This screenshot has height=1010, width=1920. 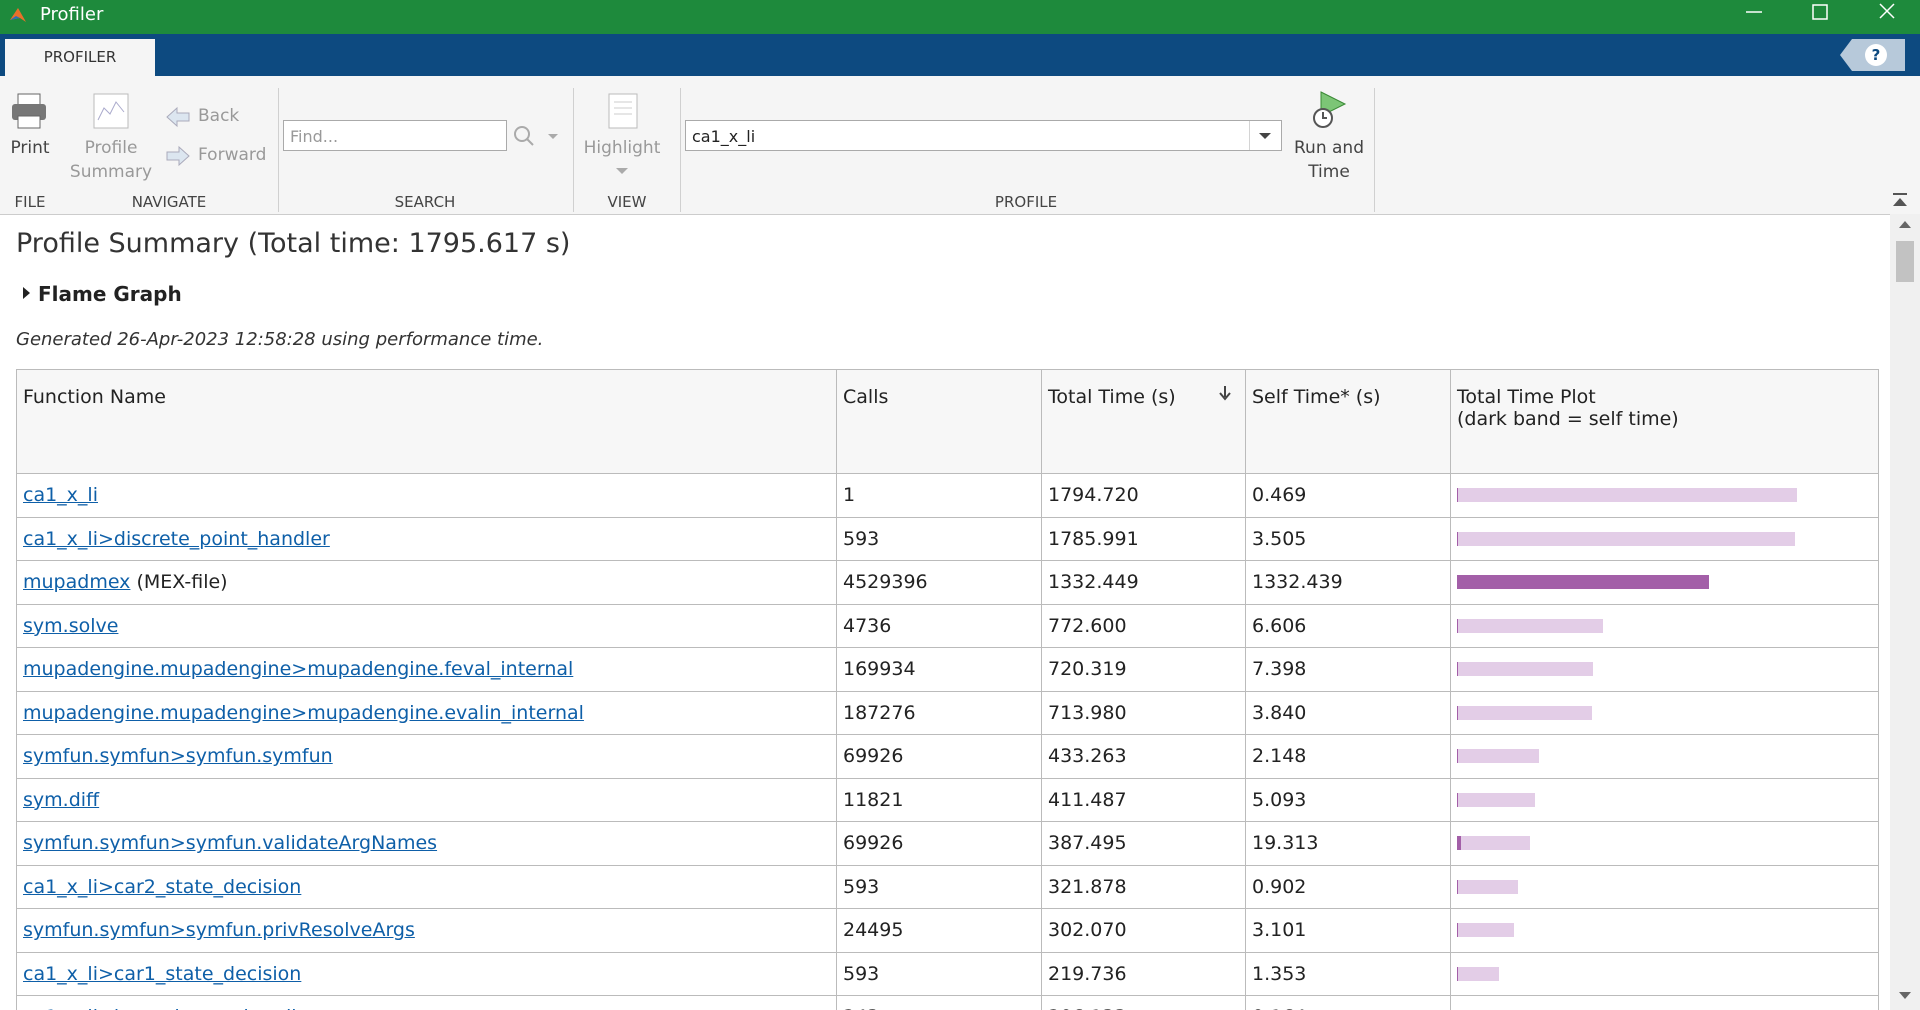 I want to click on total-time-cell: 433.263, so click(x=1143, y=756).